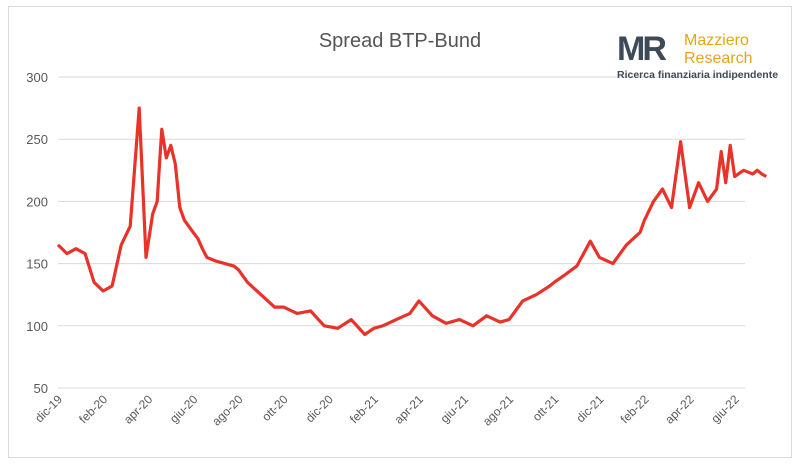 The width and height of the screenshot is (800, 469). I want to click on y-tick-label: 150, so click(37, 264).